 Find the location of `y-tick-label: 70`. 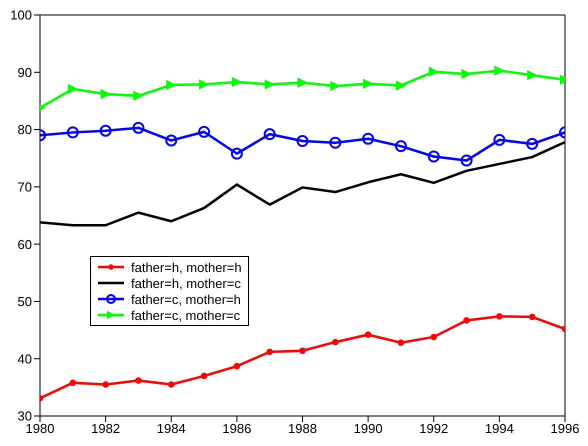

y-tick-label: 70 is located at coordinates (25, 186).